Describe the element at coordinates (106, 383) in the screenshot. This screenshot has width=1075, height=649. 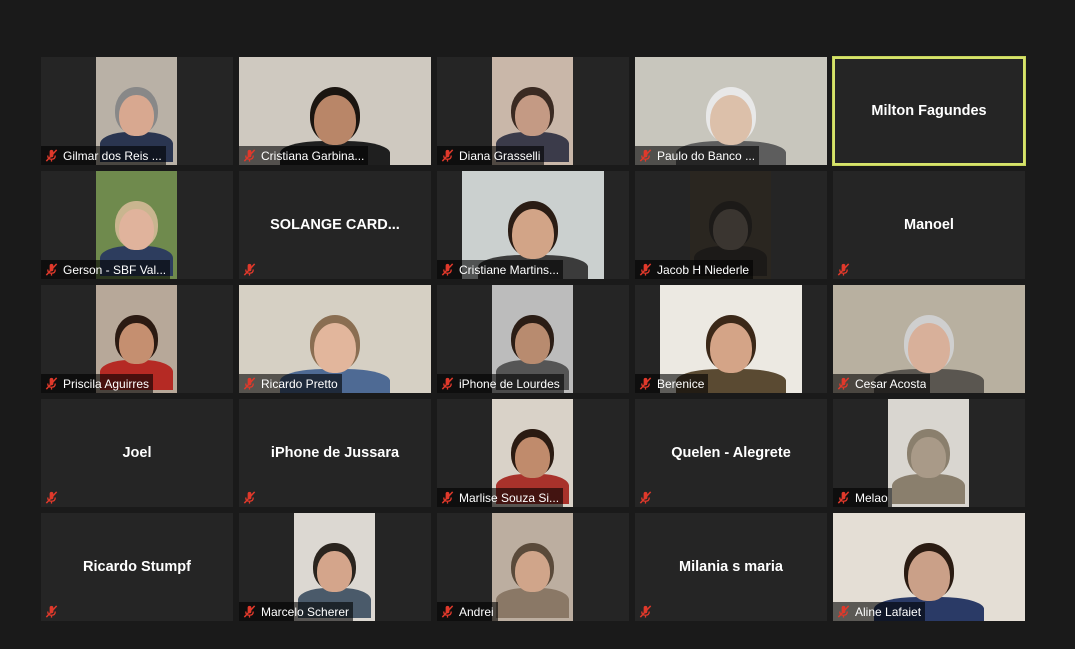
I see `participant-name: Priscila Aguirres` at that location.